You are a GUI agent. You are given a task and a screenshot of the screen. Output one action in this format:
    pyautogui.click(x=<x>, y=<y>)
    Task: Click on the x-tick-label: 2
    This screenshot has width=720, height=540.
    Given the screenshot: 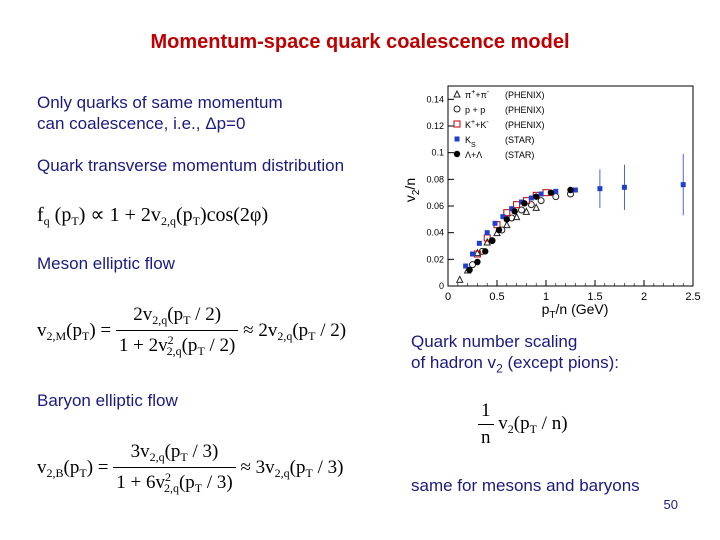 What is the action you would take?
    pyautogui.click(x=644, y=297)
    